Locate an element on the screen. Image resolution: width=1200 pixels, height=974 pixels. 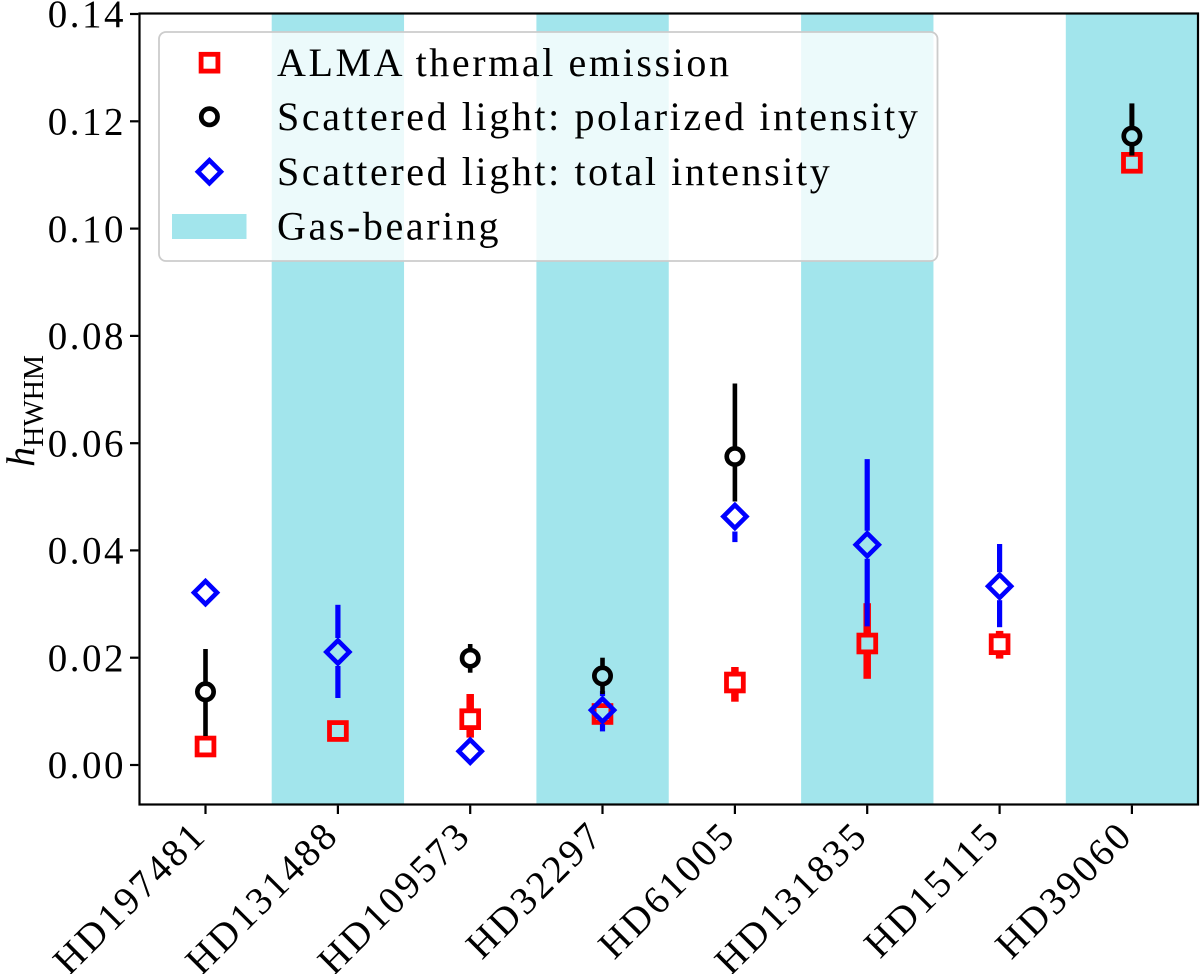
svg-text: 0.12 is located at coordinates (87, 122).